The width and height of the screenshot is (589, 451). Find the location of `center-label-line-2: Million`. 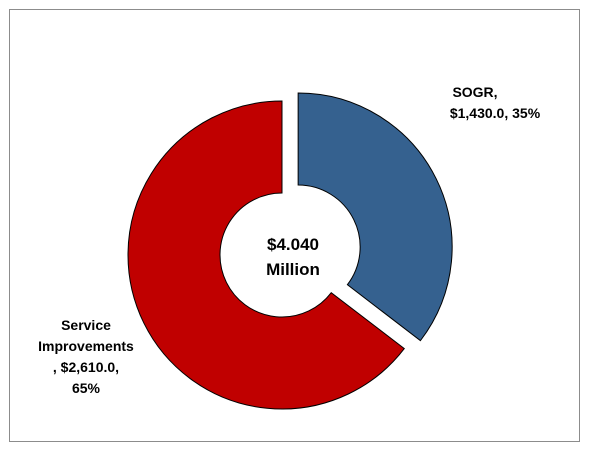

center-label-line-2: Million is located at coordinates (293, 269).